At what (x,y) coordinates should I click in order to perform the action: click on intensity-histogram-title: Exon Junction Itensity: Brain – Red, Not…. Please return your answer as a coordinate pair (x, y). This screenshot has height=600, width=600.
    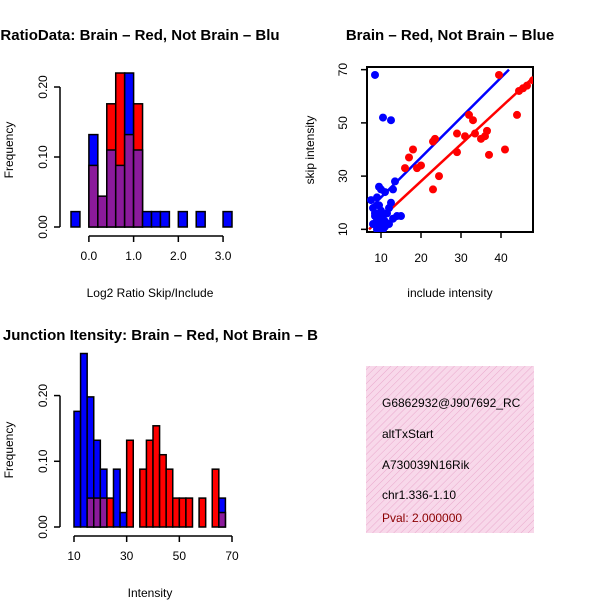
    Looking at the image, I should click on (159, 335).